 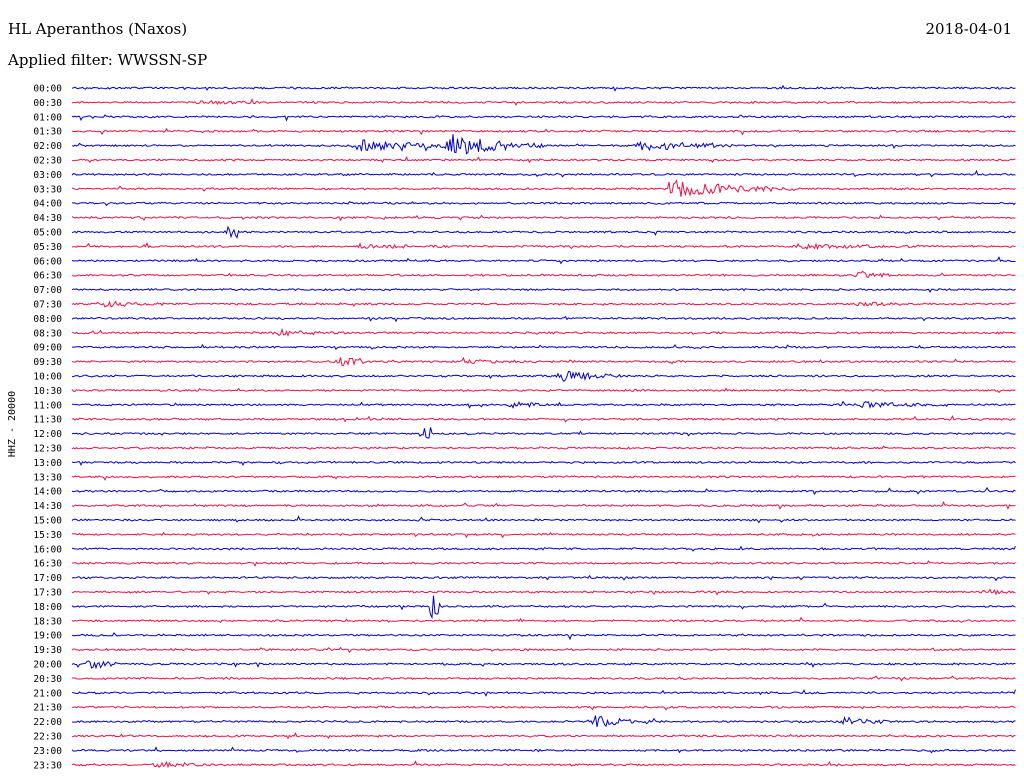 I want to click on row-time-label: 13:30, so click(x=47, y=477).